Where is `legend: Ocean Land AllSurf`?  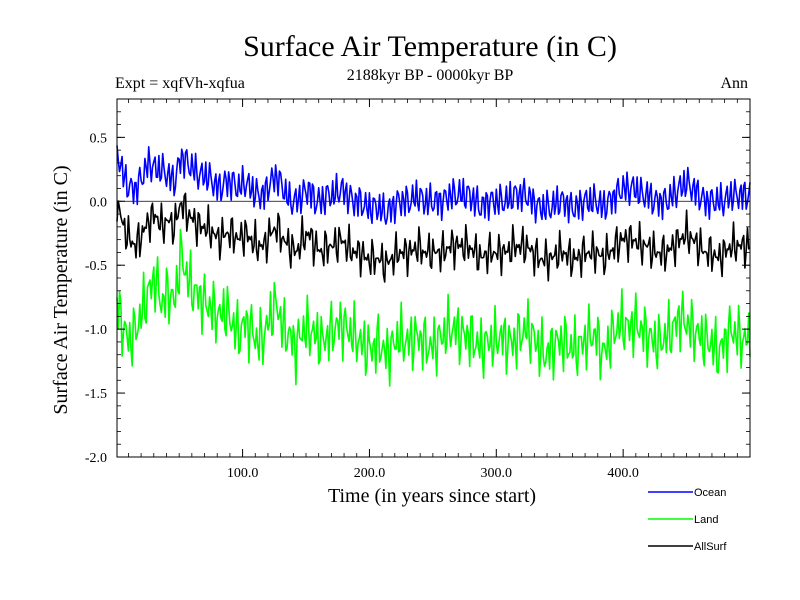
legend: Ocean Land AllSurf is located at coordinates (687, 520).